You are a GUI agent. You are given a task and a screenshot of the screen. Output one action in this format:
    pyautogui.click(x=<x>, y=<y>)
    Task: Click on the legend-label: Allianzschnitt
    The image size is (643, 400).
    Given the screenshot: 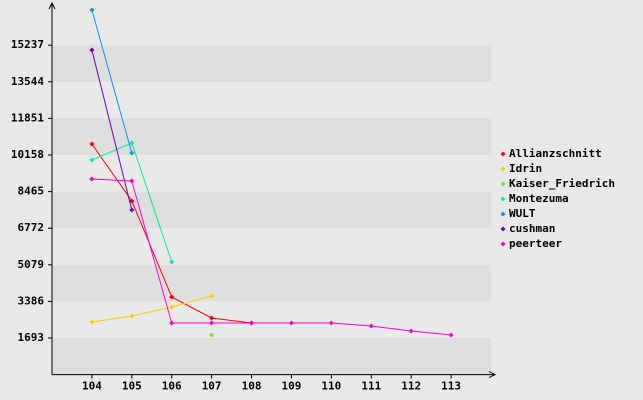 What is the action you would take?
    pyautogui.click(x=555, y=153)
    